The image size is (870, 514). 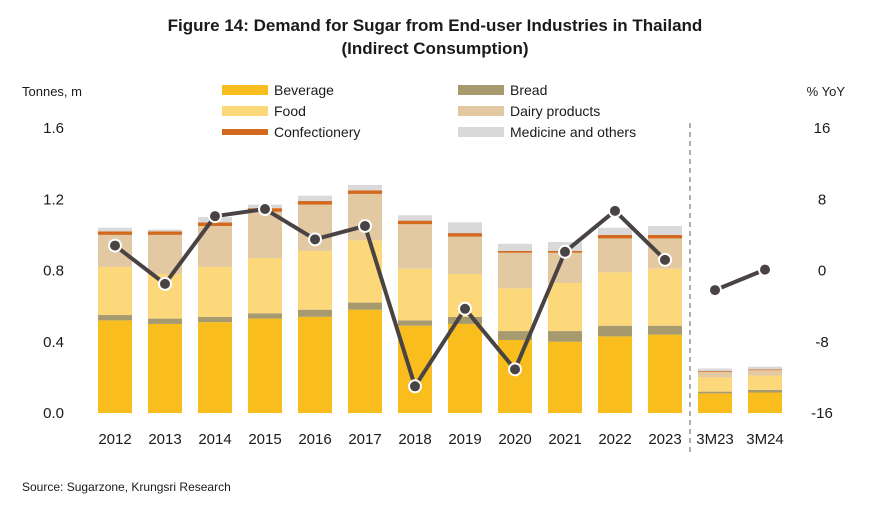 What do you see at coordinates (415, 323) in the screenshot?
I see `bar-bread-2018` at bounding box center [415, 323].